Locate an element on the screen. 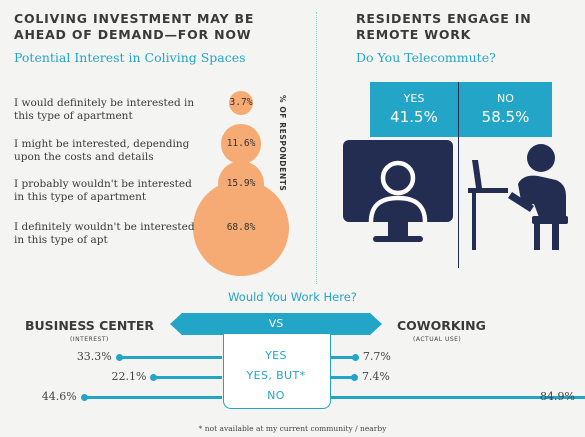 The height and width of the screenshot is (437, 585). business-center-heading: BUSINESS CENTER is located at coordinates (89, 325).